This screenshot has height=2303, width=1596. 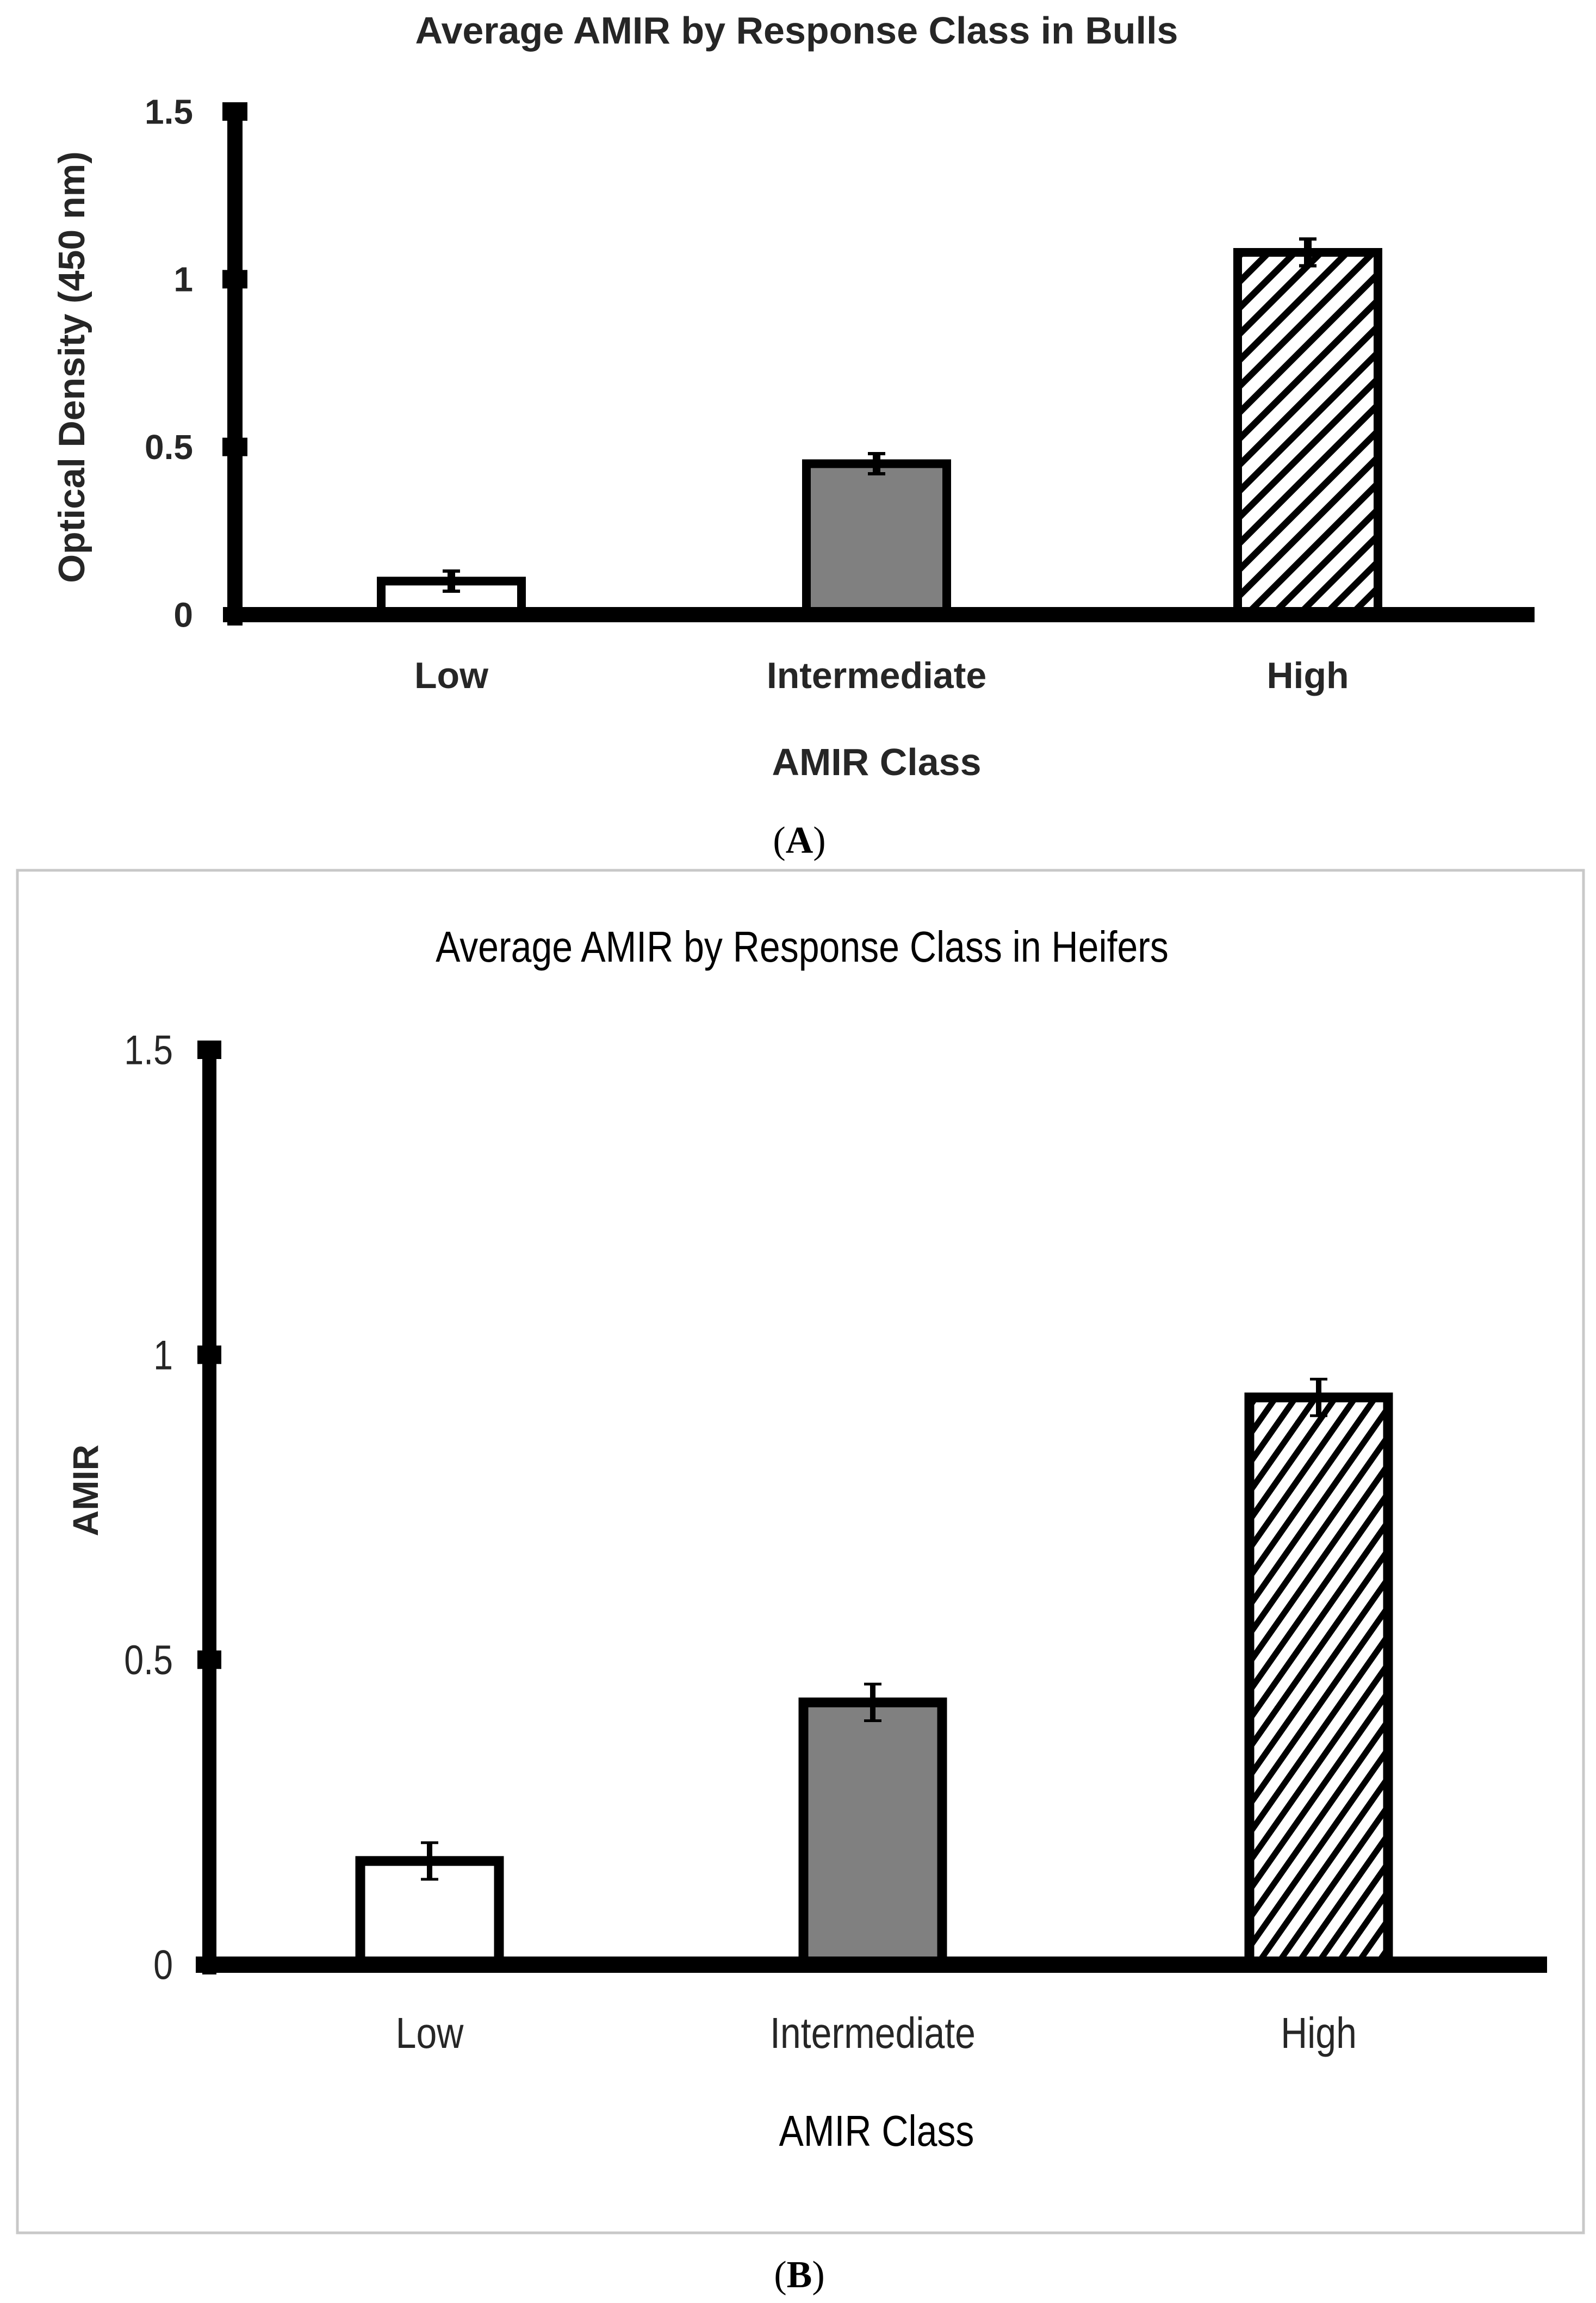 I want to click on chart-title: Average AMIR by Response Class in Bulls, so click(x=797, y=31).